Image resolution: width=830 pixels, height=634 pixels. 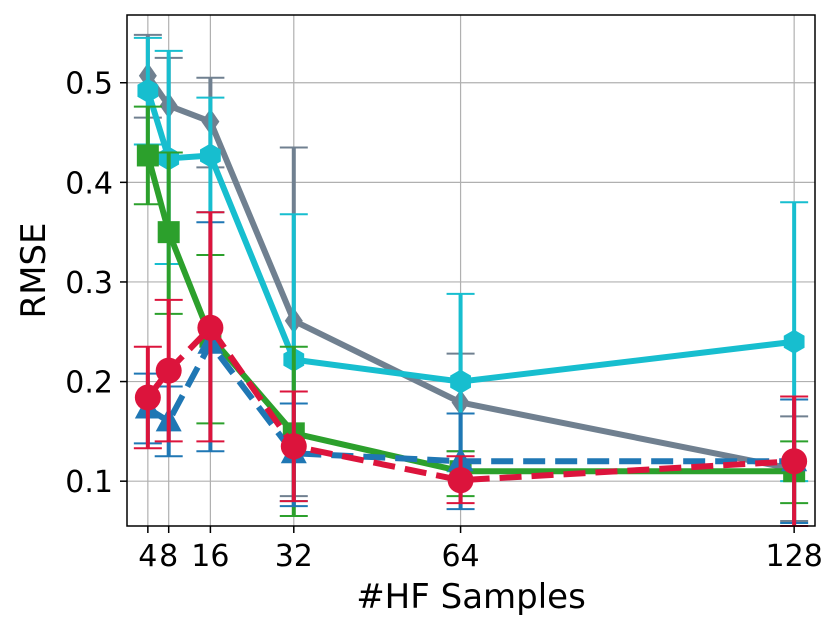 I want to click on x-tick-label: 8, so click(x=168, y=556).